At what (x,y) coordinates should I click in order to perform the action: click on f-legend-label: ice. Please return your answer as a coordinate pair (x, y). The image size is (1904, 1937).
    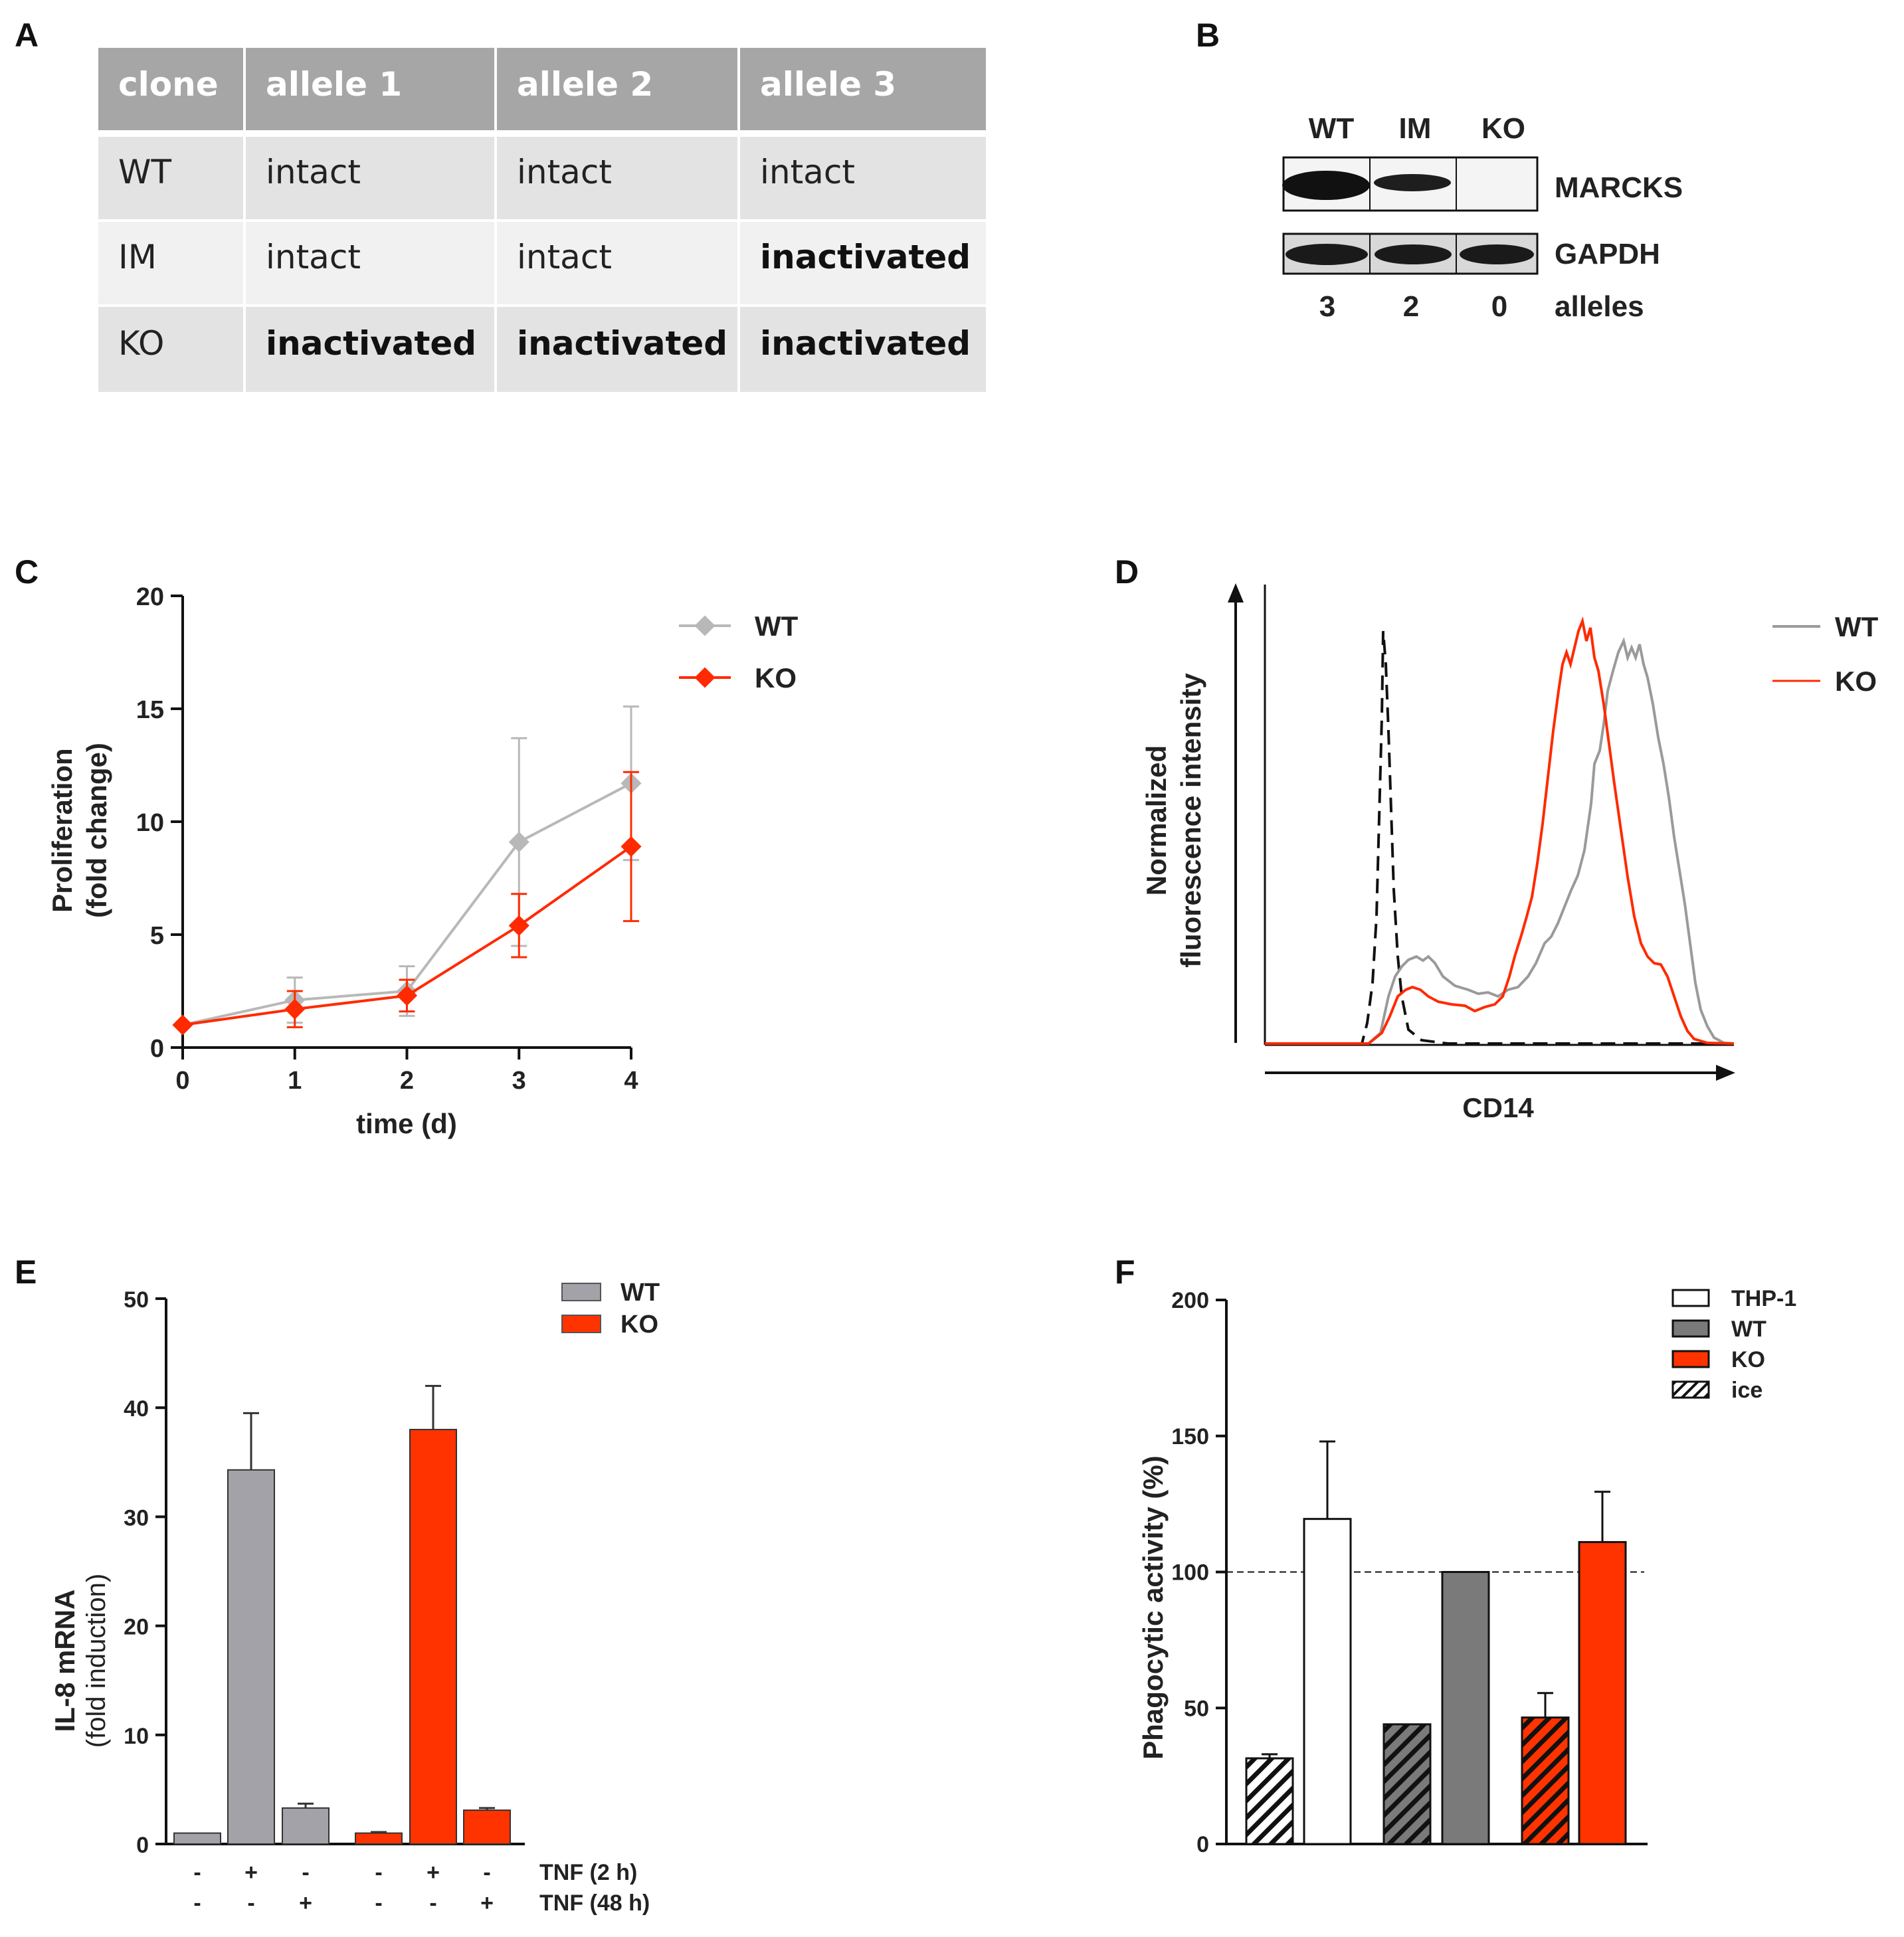
    Looking at the image, I should click on (1746, 1390).